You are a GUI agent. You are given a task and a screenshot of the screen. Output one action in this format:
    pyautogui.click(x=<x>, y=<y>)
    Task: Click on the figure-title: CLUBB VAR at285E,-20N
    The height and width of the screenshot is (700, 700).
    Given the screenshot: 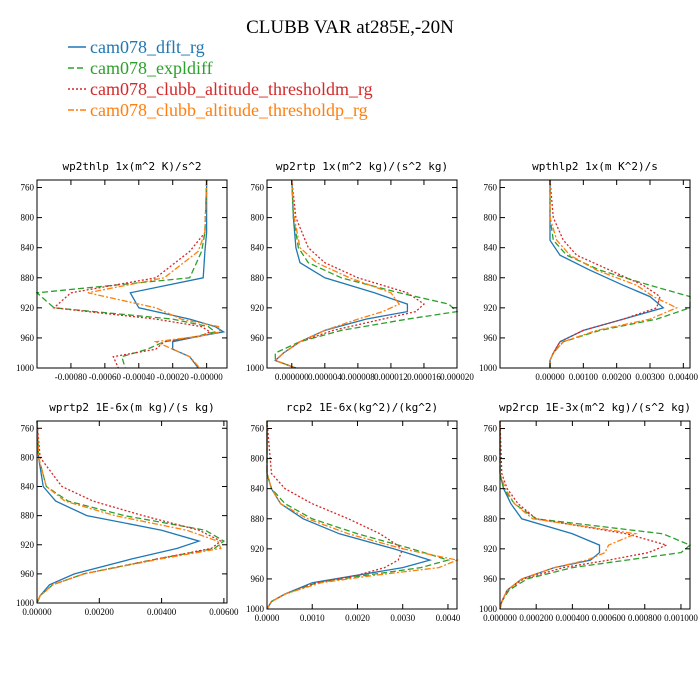 What is the action you would take?
    pyautogui.click(x=350, y=27)
    